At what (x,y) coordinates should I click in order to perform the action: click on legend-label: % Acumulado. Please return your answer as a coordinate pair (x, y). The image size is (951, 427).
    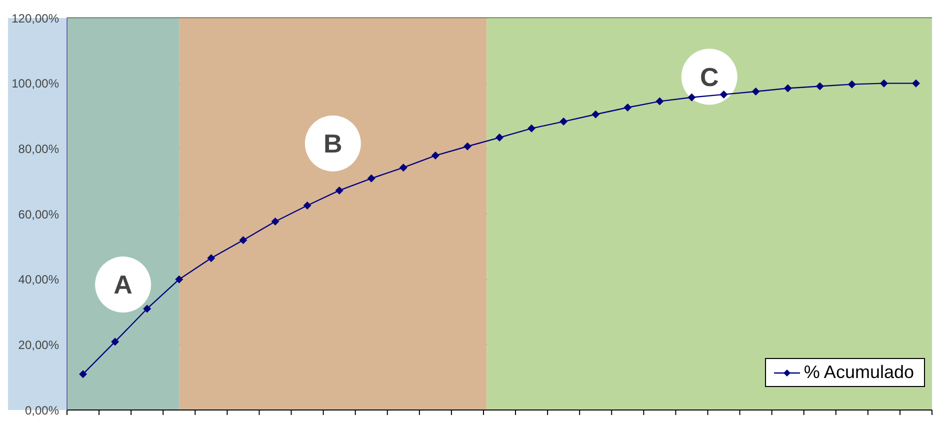
    Looking at the image, I should click on (859, 372).